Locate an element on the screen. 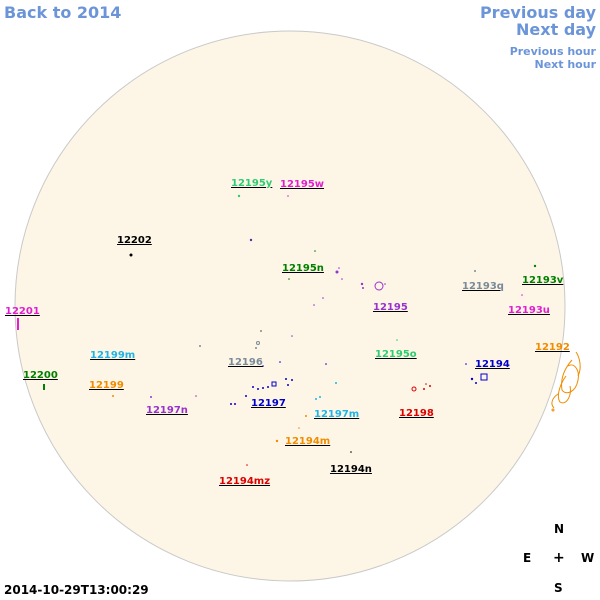 The height and width of the screenshot is (600, 600). back-to-year-link: Back to 2014 is located at coordinates (63, 12).